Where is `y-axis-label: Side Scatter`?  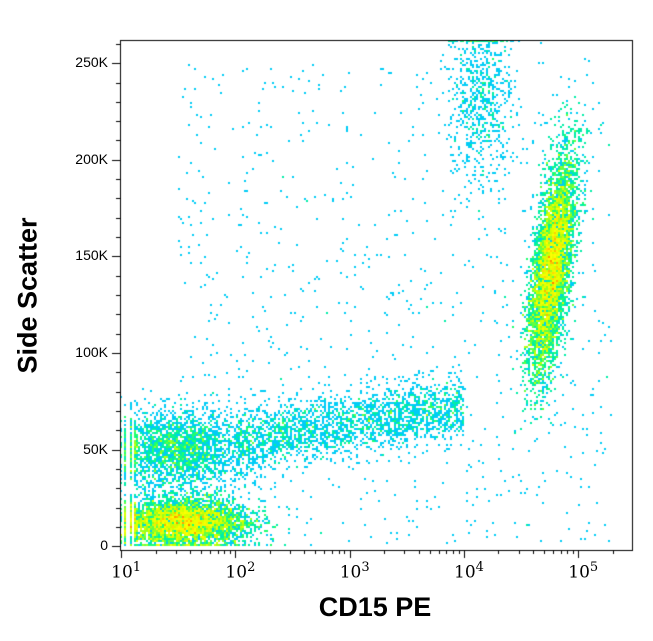 y-axis-label: Side Scatter is located at coordinates (27, 295).